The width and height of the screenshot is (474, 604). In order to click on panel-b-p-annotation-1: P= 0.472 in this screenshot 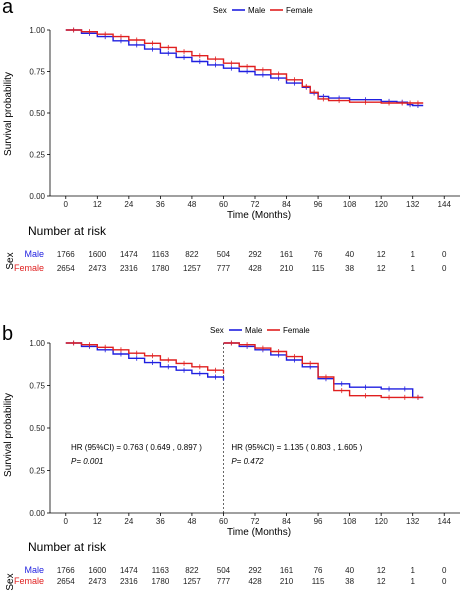, I will do `click(247, 461)`.